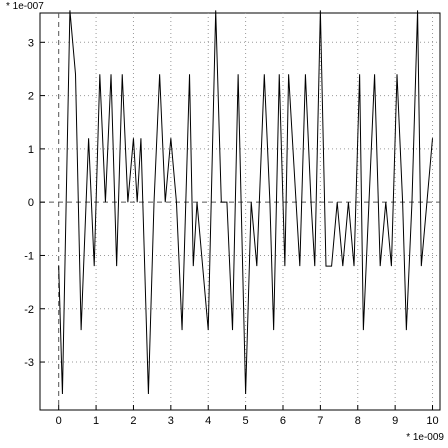 This screenshot has height=448, width=448. What do you see at coordinates (246, 421) in the screenshot?
I see `x-tick-label-5: 5` at bounding box center [246, 421].